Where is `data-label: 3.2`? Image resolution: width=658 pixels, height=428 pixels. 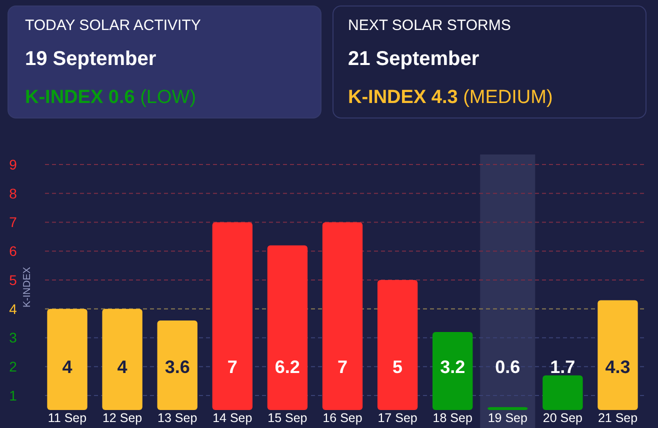 data-label: 3.2 is located at coordinates (453, 366).